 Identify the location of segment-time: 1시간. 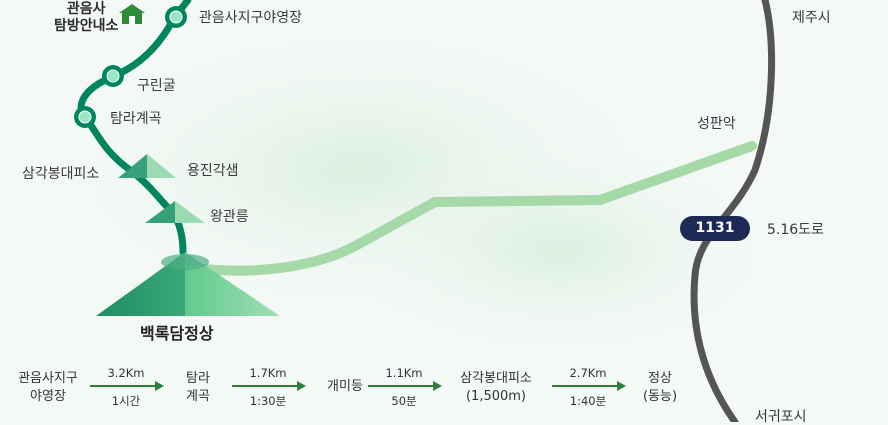
(126, 401).